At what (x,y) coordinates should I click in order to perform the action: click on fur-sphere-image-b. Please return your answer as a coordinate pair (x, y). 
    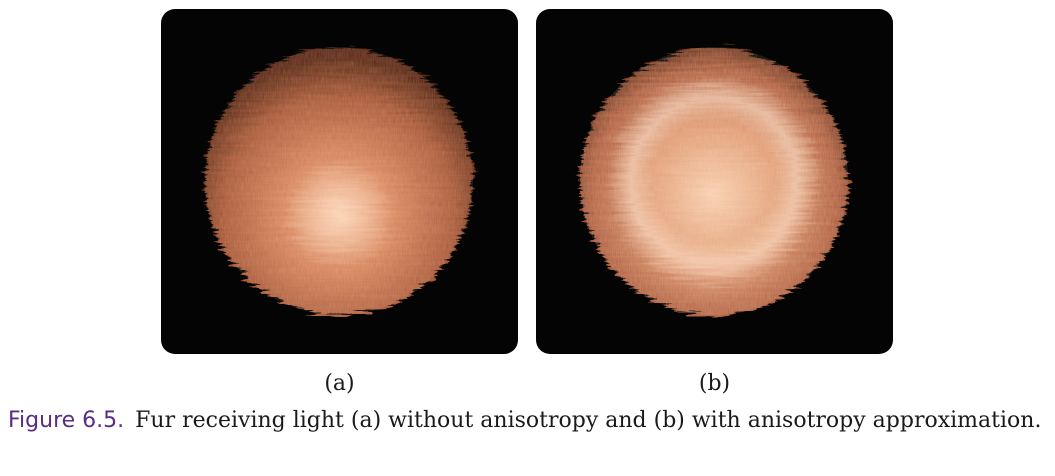
    Looking at the image, I should click on (714, 181).